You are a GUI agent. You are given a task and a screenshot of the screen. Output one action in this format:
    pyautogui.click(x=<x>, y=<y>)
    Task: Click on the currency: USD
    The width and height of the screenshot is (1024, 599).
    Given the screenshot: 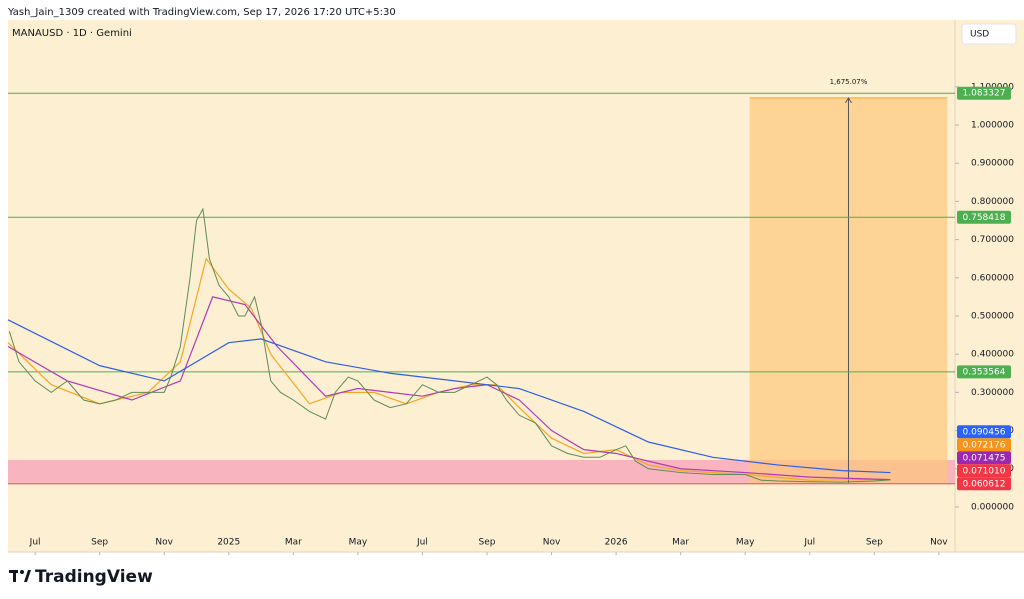 What is the action you would take?
    pyautogui.click(x=979, y=35)
    